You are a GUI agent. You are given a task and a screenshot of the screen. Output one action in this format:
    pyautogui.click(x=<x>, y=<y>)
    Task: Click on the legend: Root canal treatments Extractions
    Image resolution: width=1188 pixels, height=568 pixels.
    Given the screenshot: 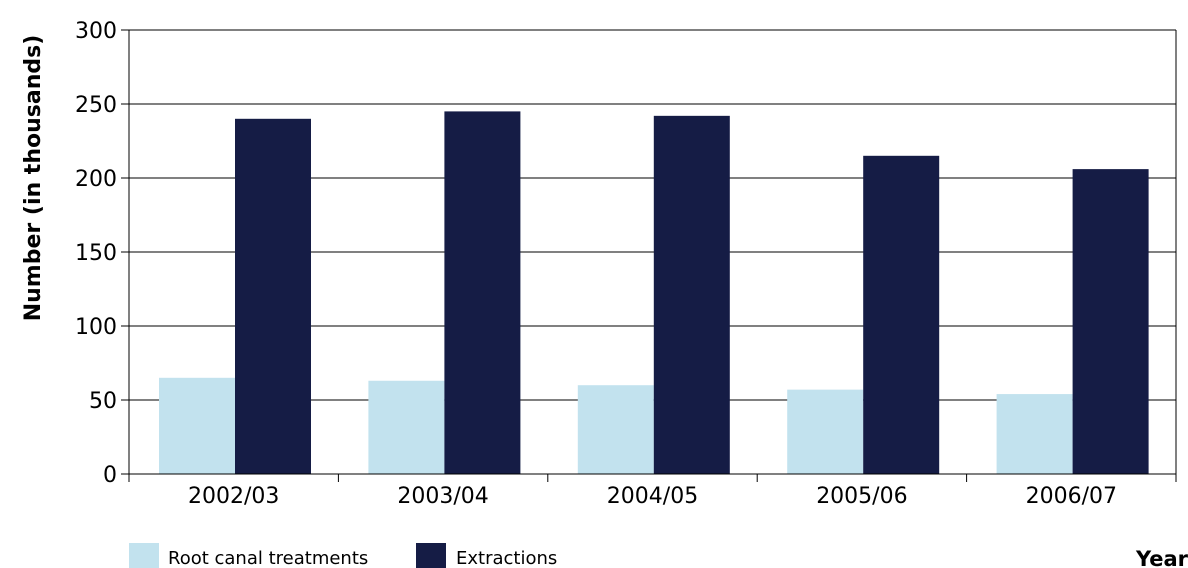 What is the action you would take?
    pyautogui.click(x=343, y=555)
    